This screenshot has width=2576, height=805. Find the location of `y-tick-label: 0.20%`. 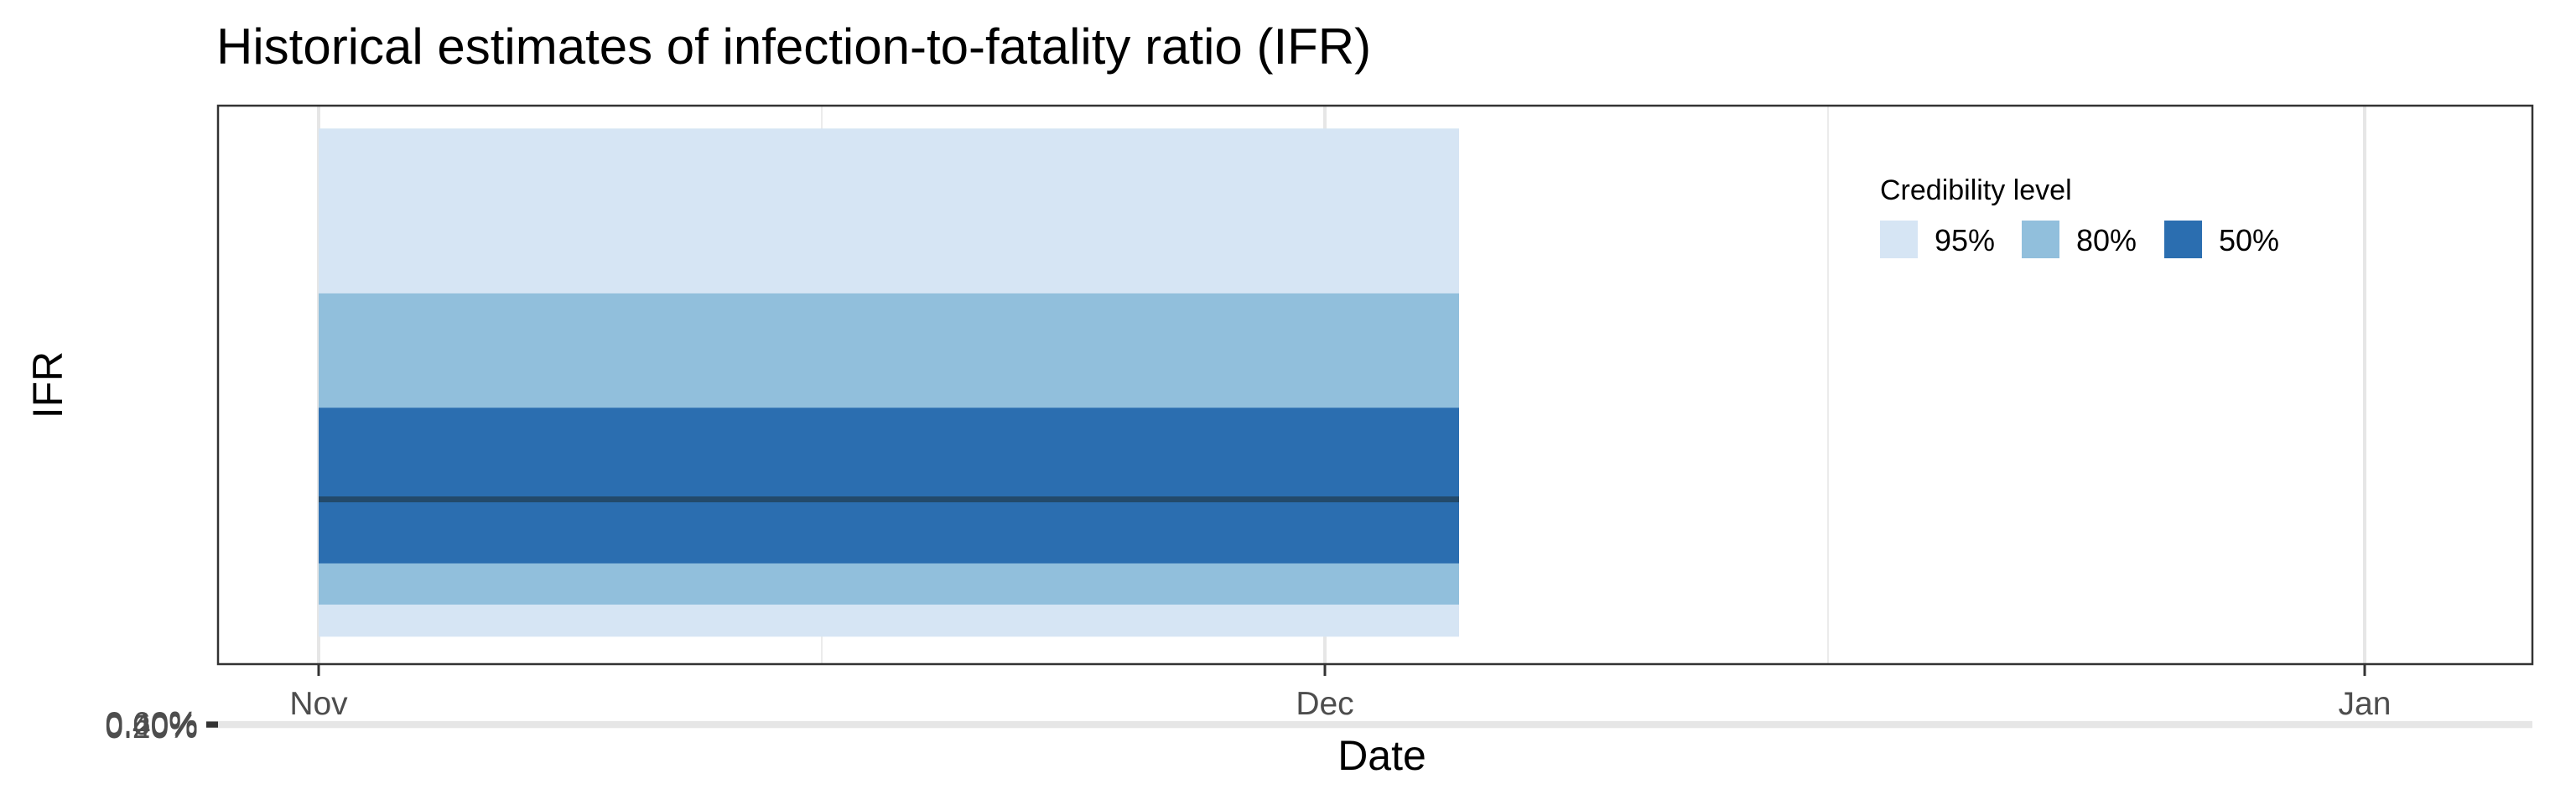

y-tick-label: 0.20% is located at coordinates (151, 727).